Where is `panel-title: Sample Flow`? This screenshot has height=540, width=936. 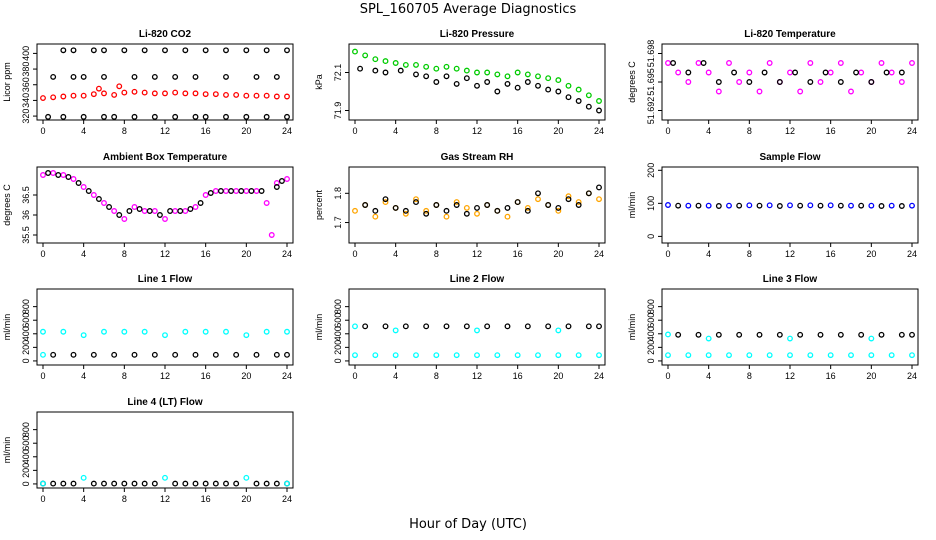
panel-title: Sample Flow is located at coordinates (789, 157).